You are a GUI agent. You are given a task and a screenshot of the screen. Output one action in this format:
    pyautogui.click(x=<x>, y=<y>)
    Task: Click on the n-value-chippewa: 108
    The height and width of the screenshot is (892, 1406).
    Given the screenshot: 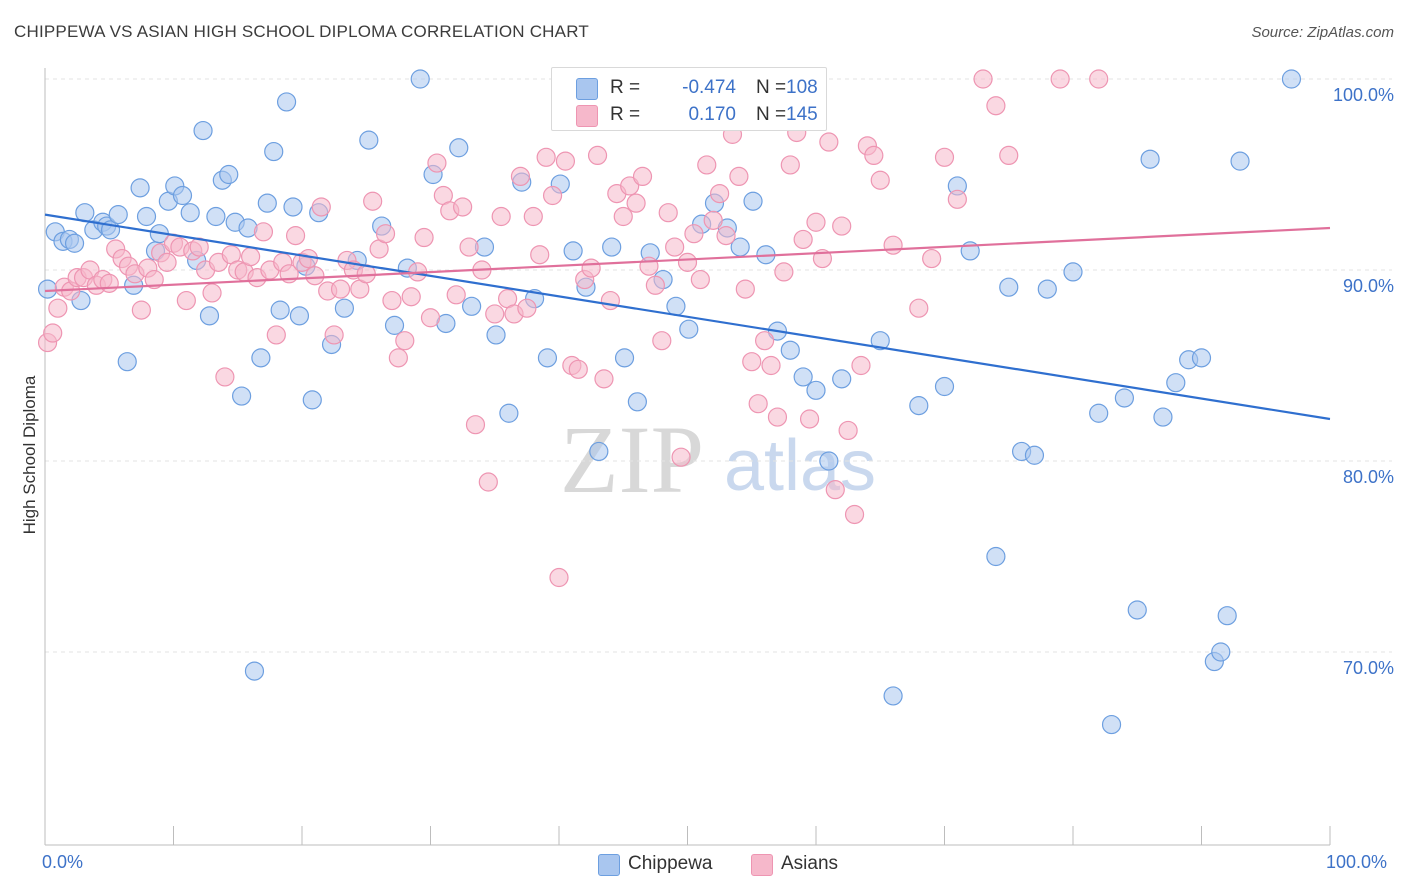 What is the action you would take?
    pyautogui.click(x=802, y=87)
    